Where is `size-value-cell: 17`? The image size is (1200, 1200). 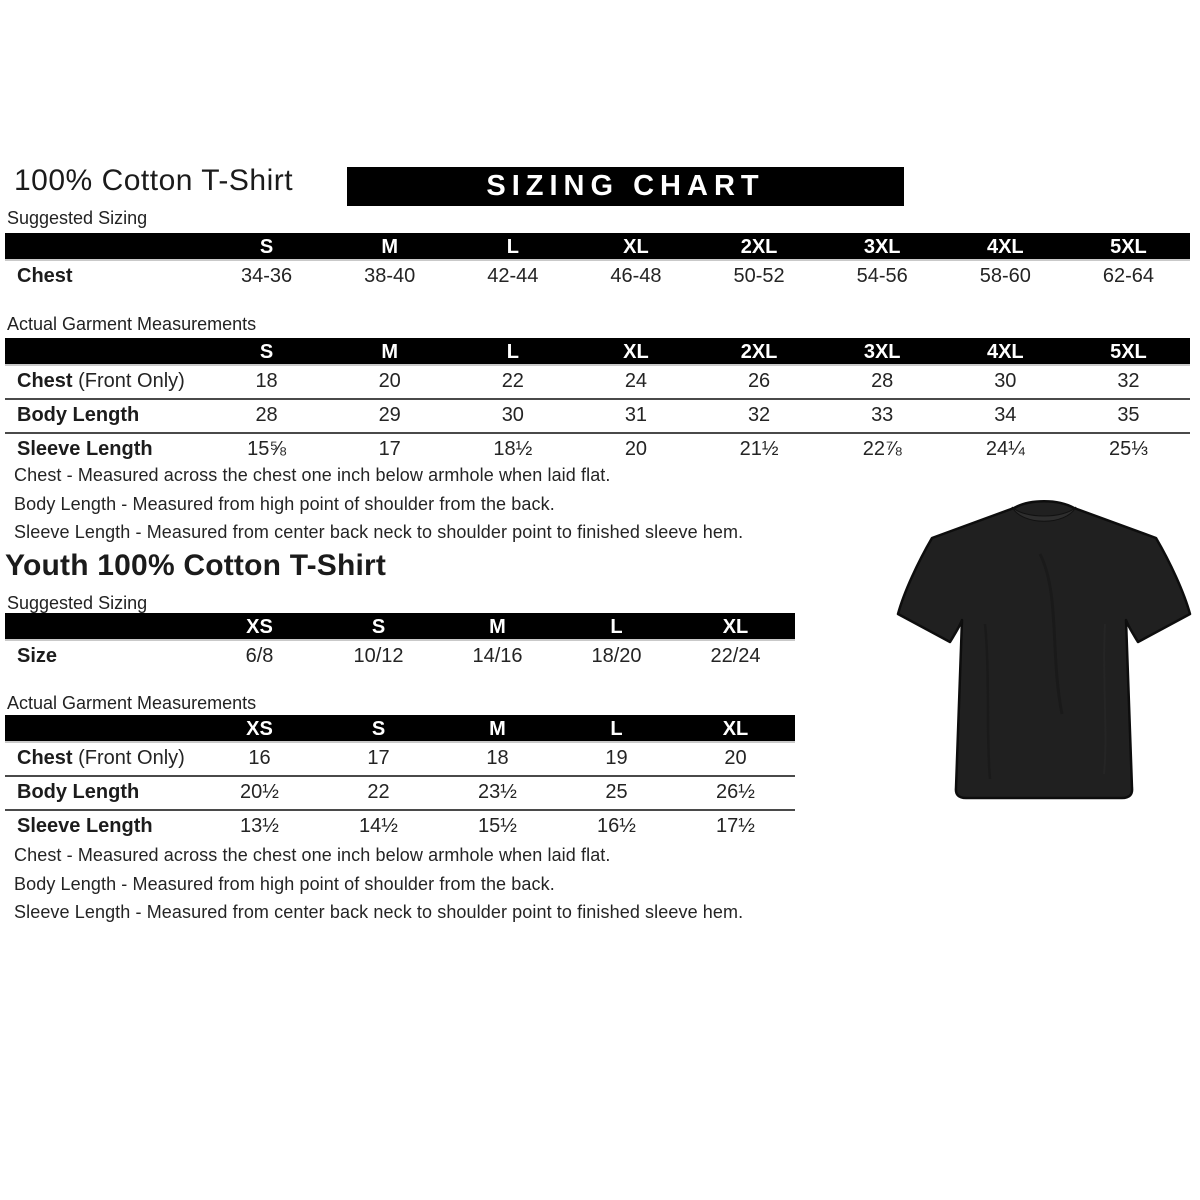
size-value-cell: 17 is located at coordinates (389, 449).